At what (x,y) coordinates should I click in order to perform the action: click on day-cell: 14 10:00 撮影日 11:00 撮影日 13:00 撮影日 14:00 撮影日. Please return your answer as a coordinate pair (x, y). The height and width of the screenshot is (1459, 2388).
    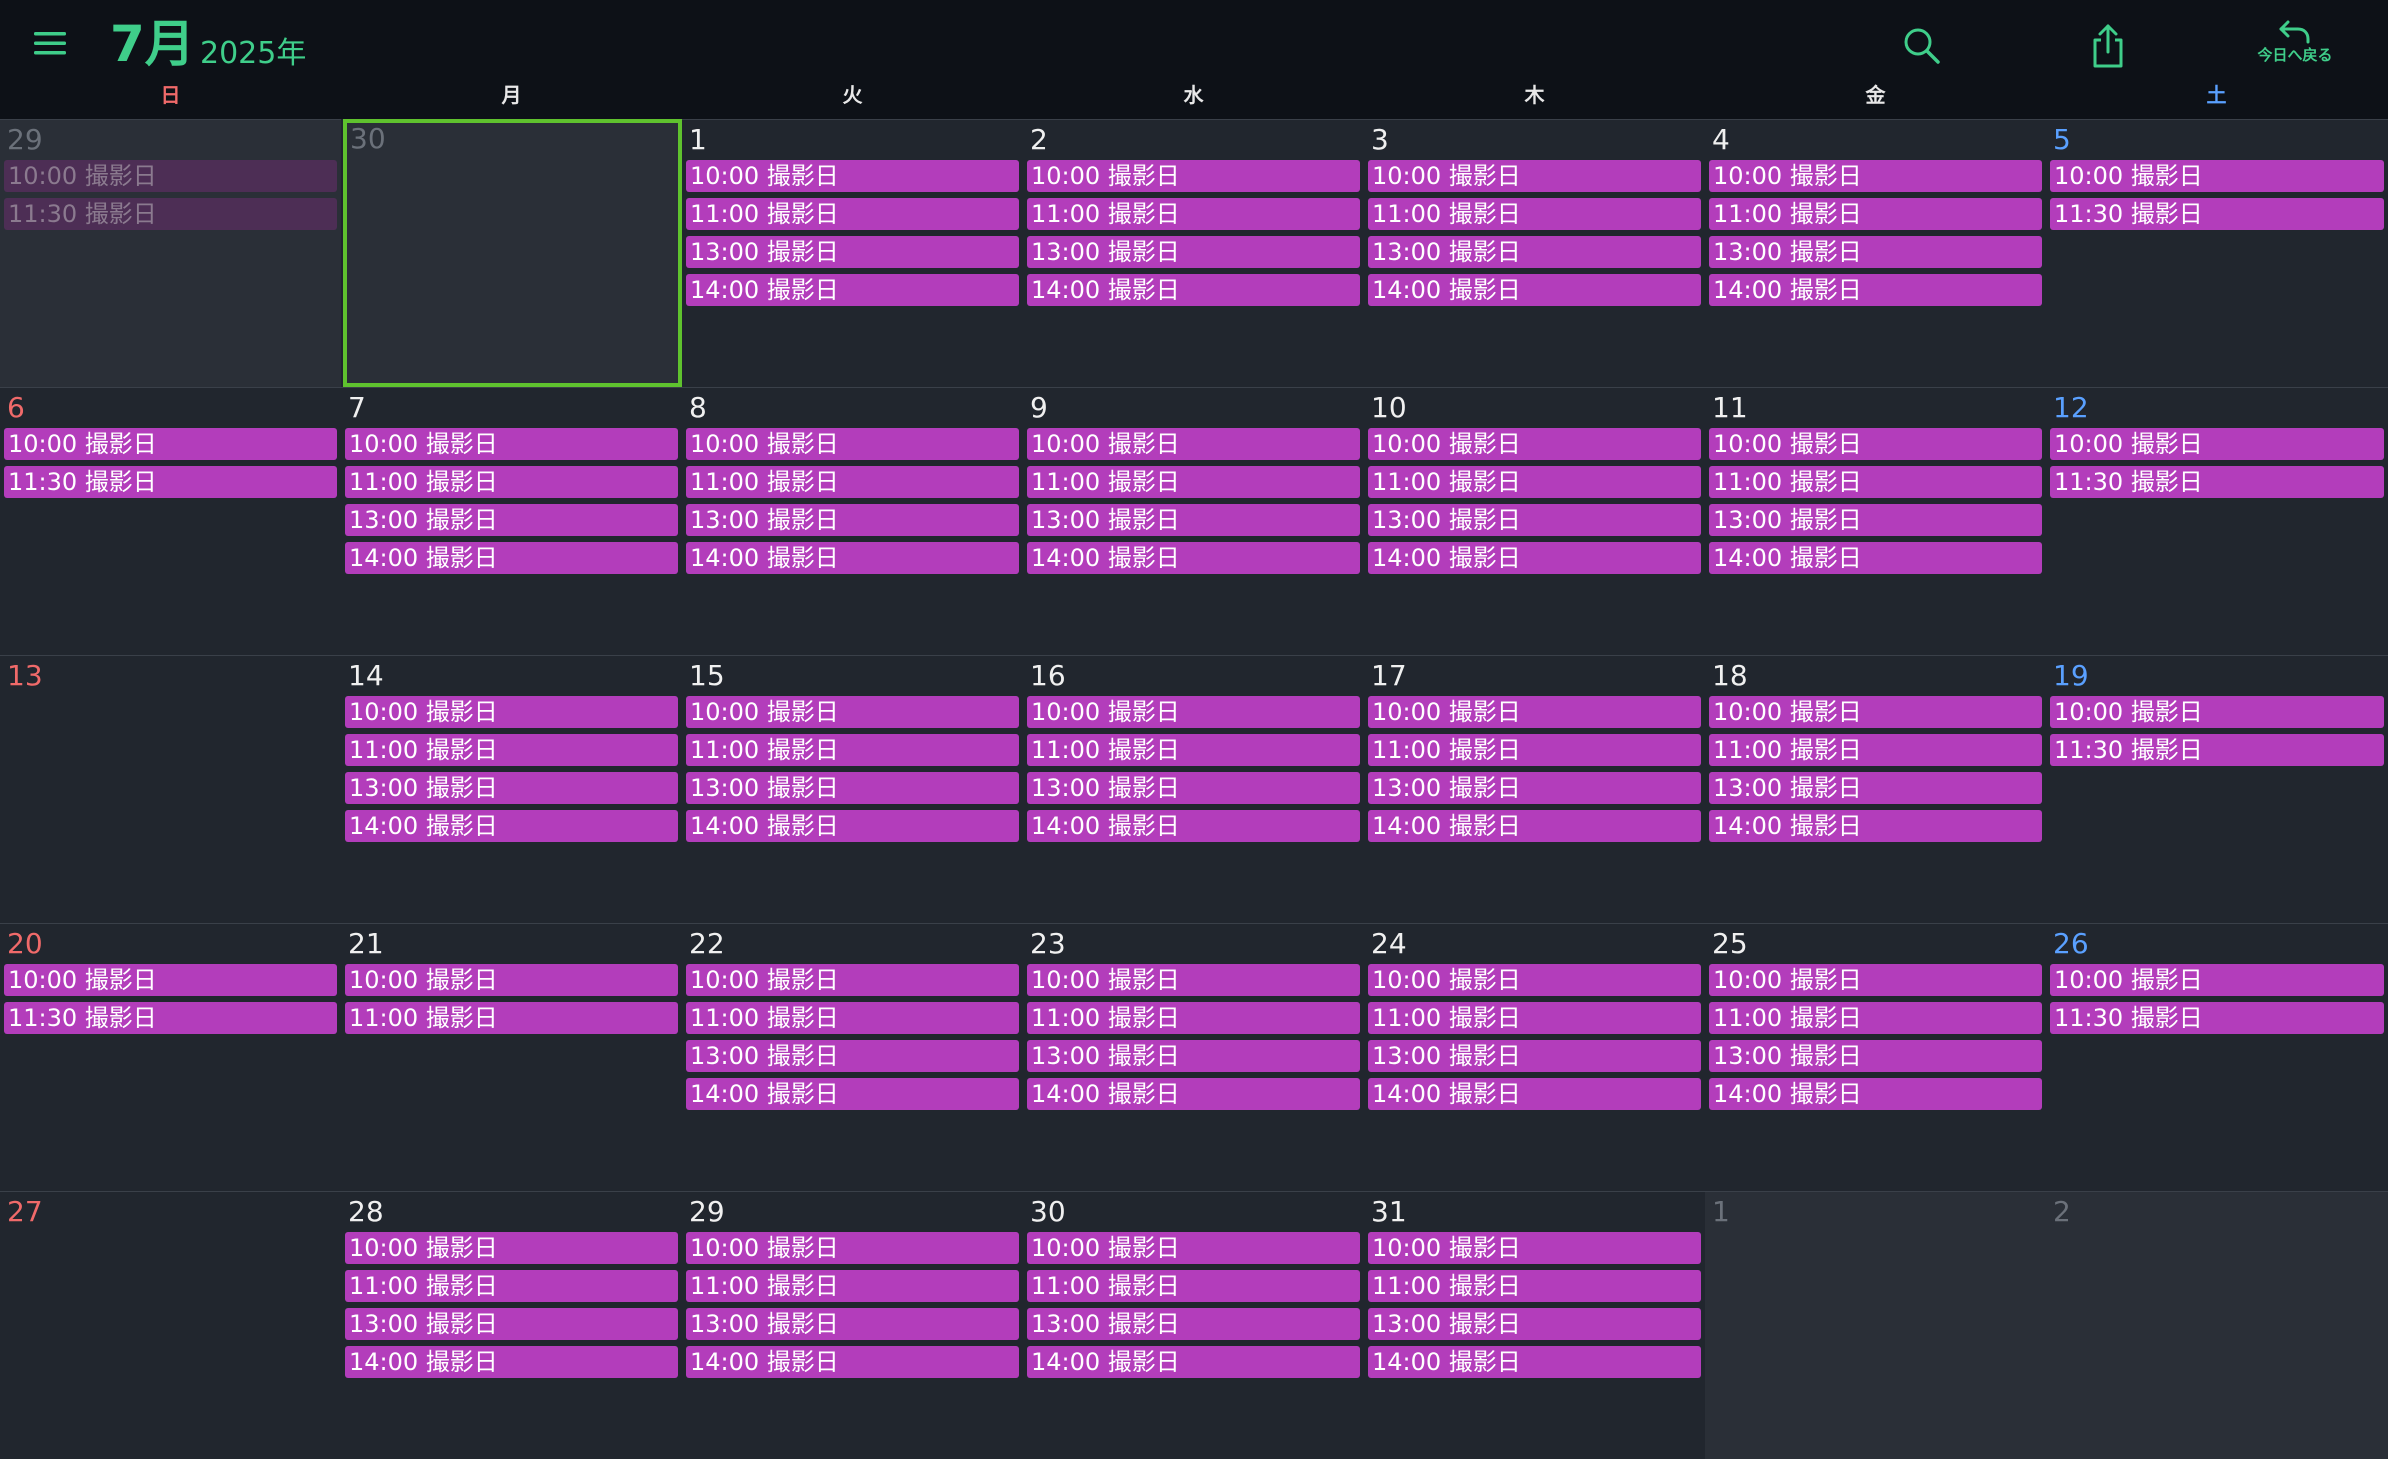
    Looking at the image, I should click on (511, 789).